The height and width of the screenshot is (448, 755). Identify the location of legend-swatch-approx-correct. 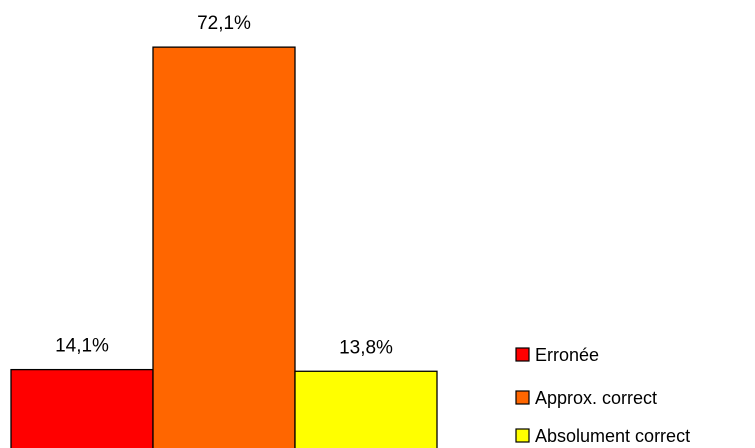
(522, 397).